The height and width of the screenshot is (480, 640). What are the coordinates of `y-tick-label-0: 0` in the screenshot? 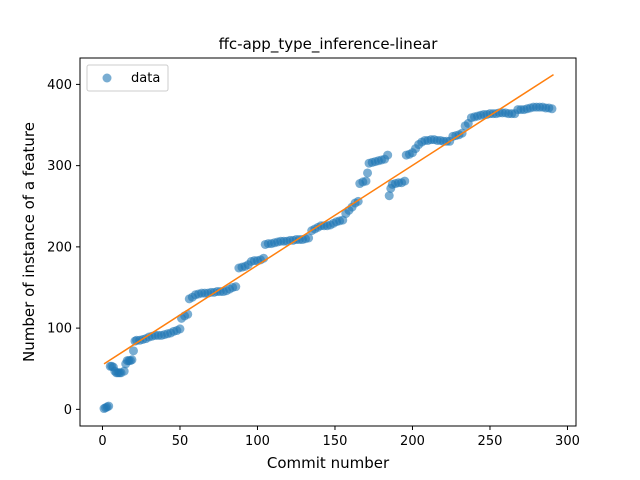 It's located at (68, 410).